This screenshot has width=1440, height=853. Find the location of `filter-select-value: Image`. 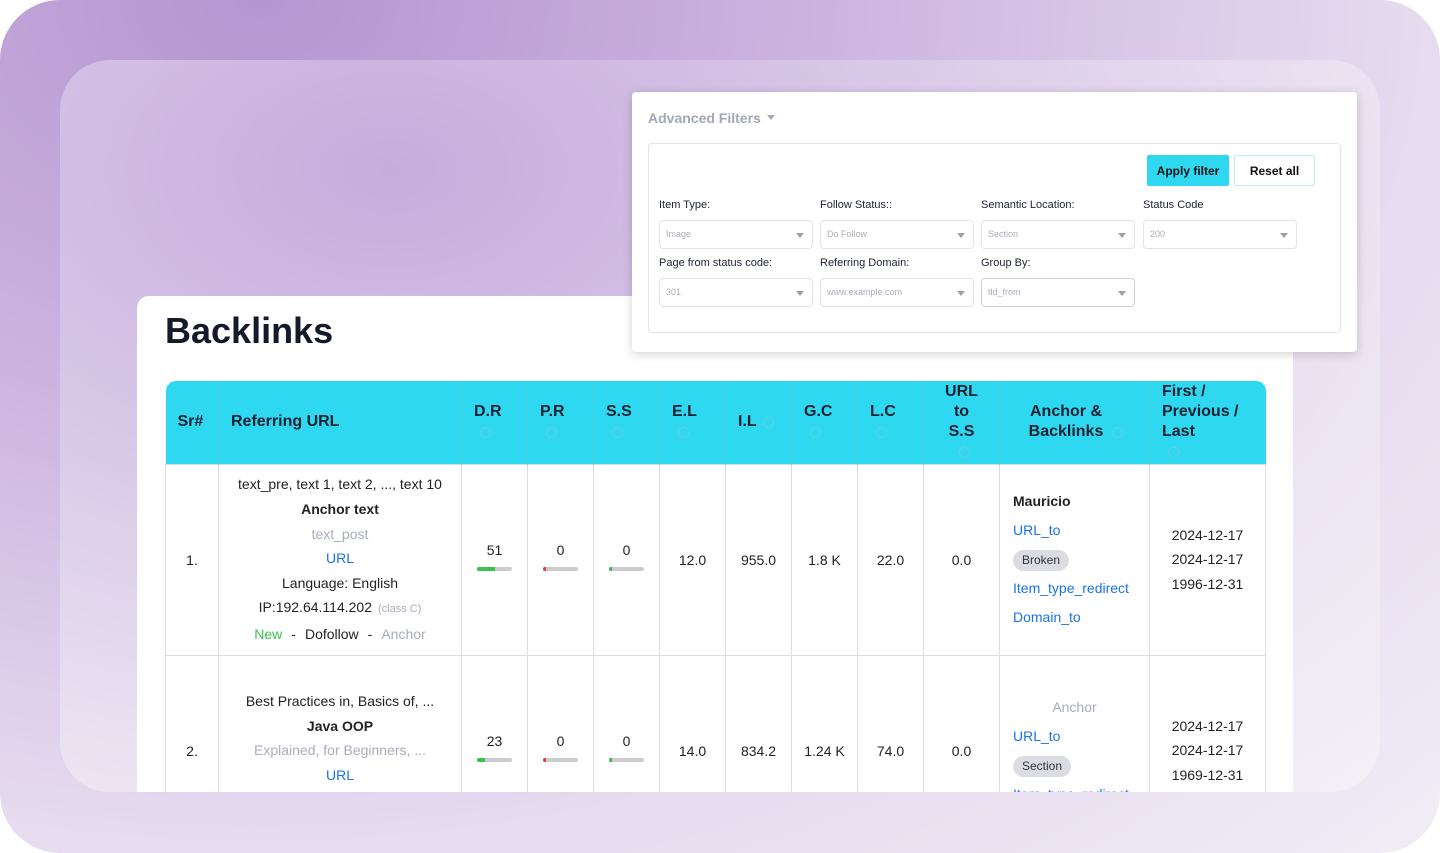

filter-select-value: Image is located at coordinates (679, 234).